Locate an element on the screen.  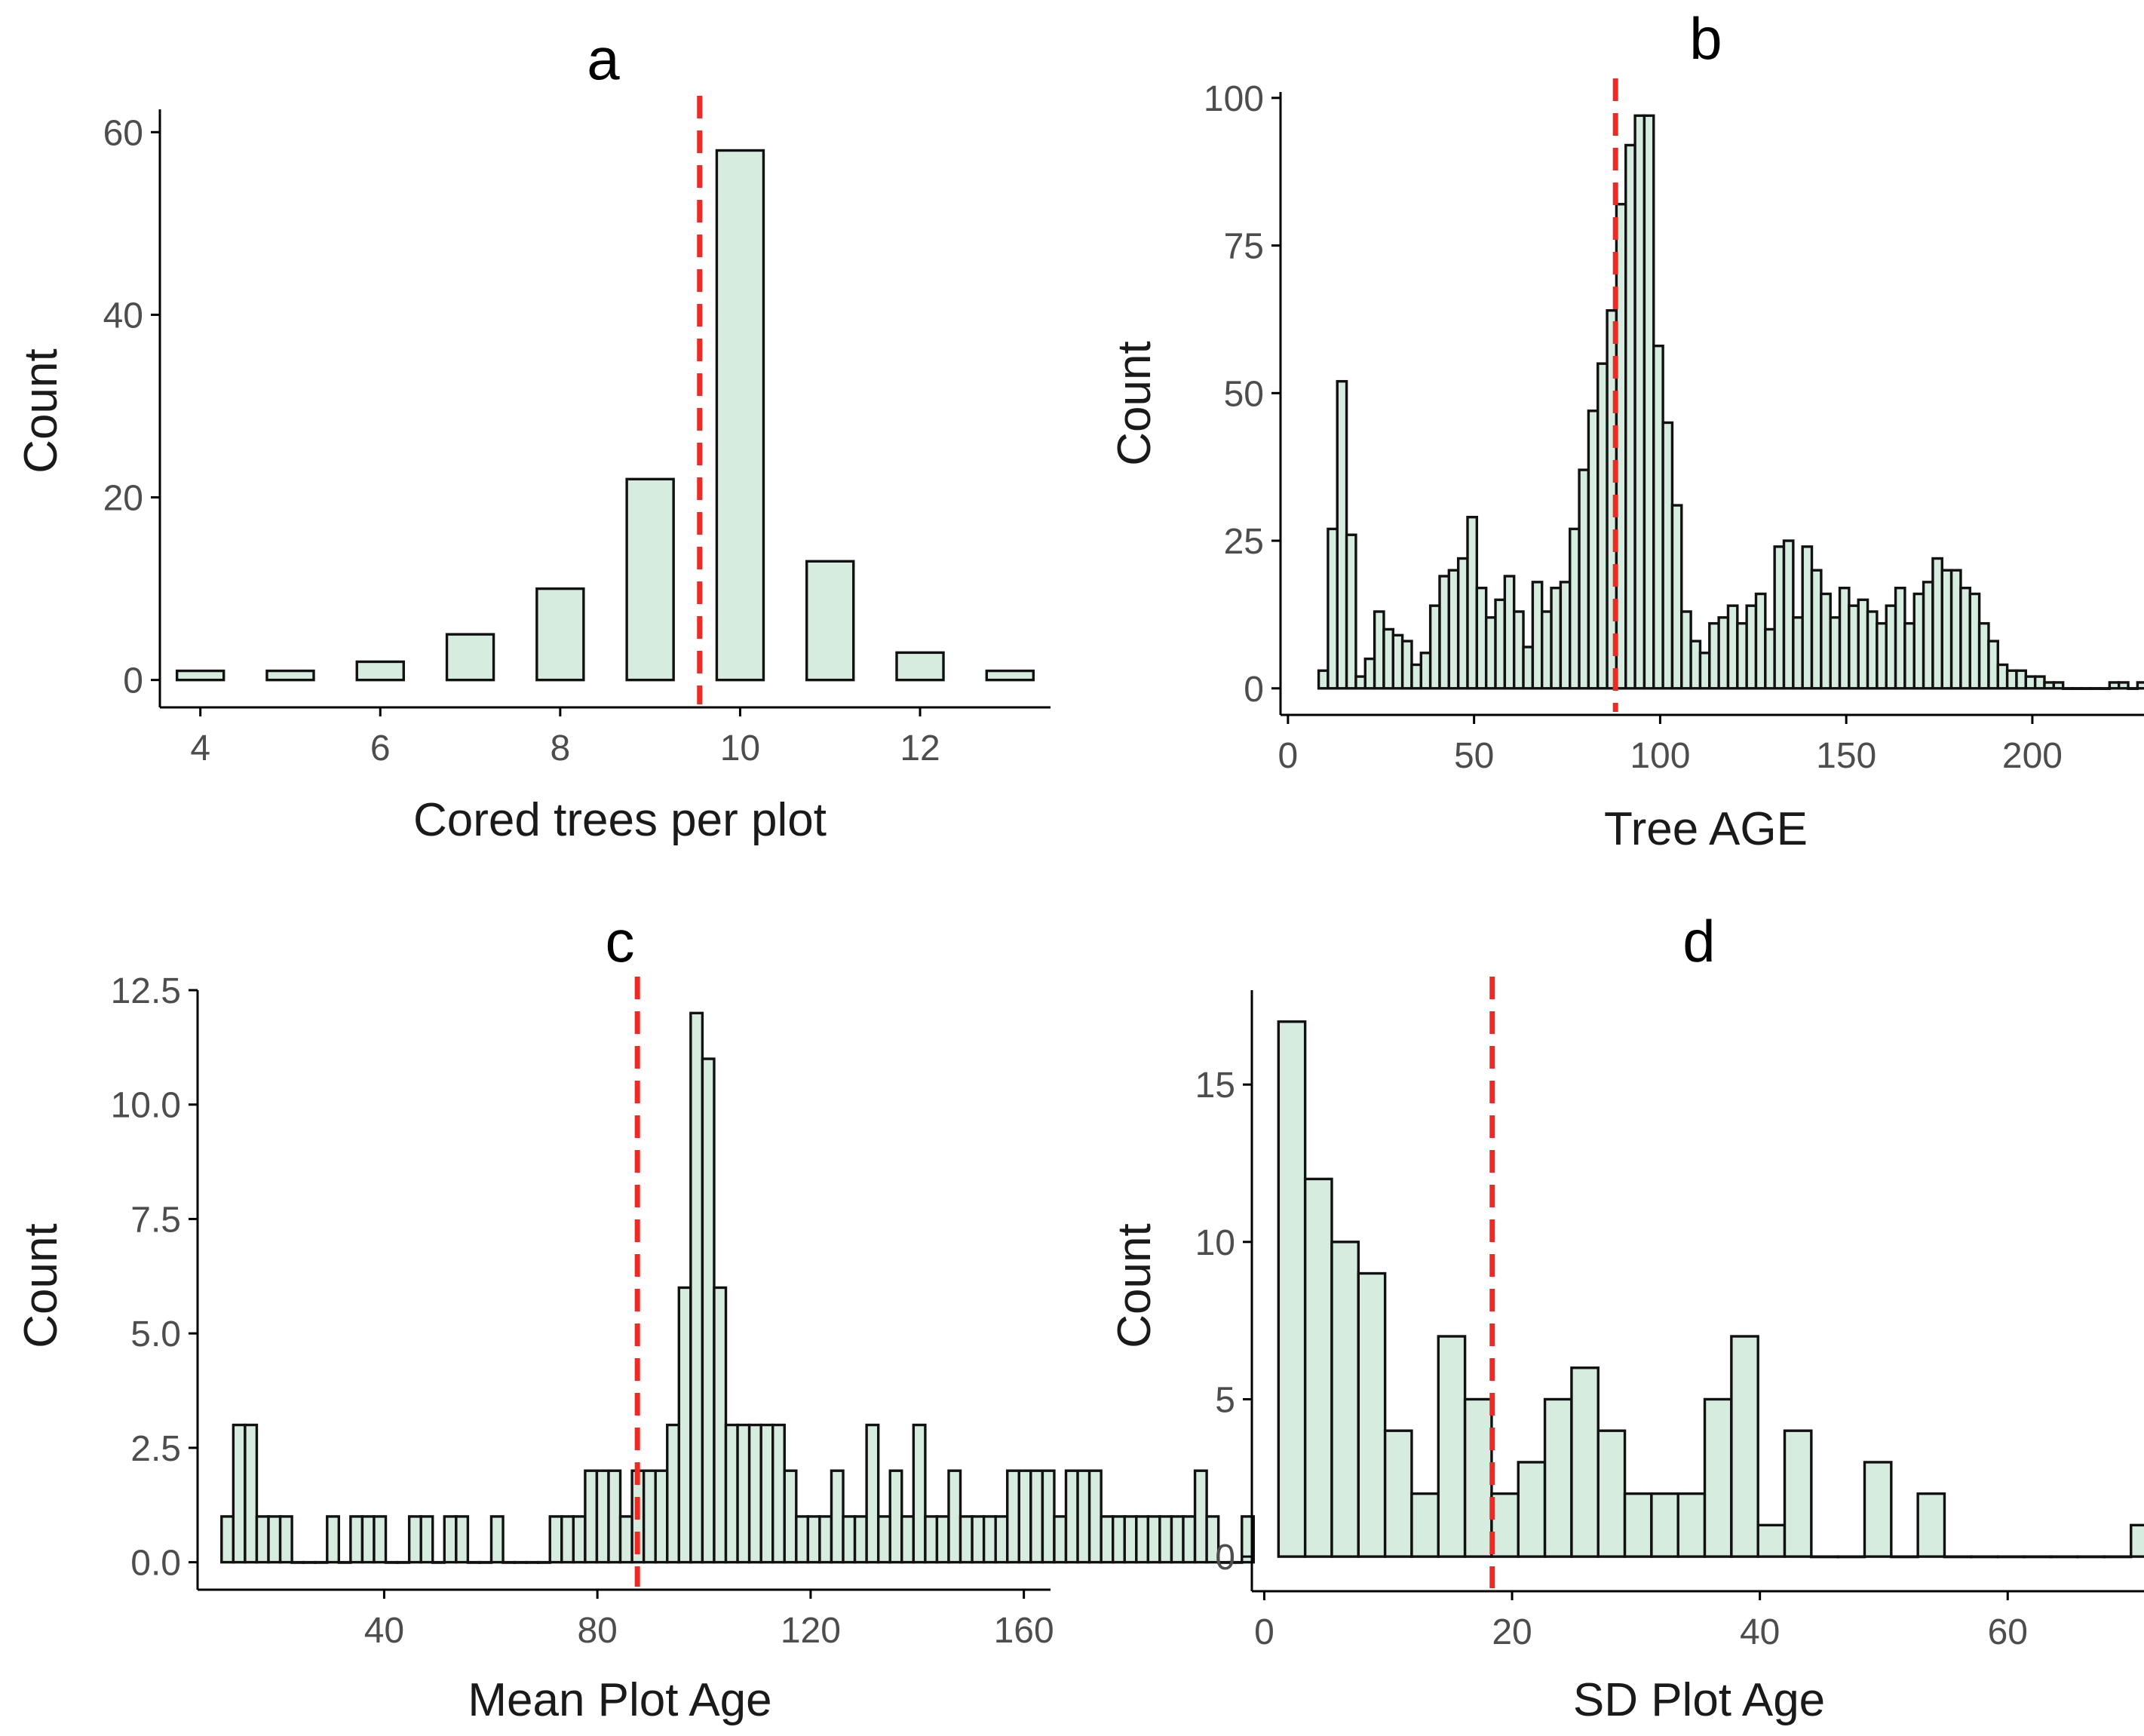
x-tick-label: 160 is located at coordinates (1024, 1631).